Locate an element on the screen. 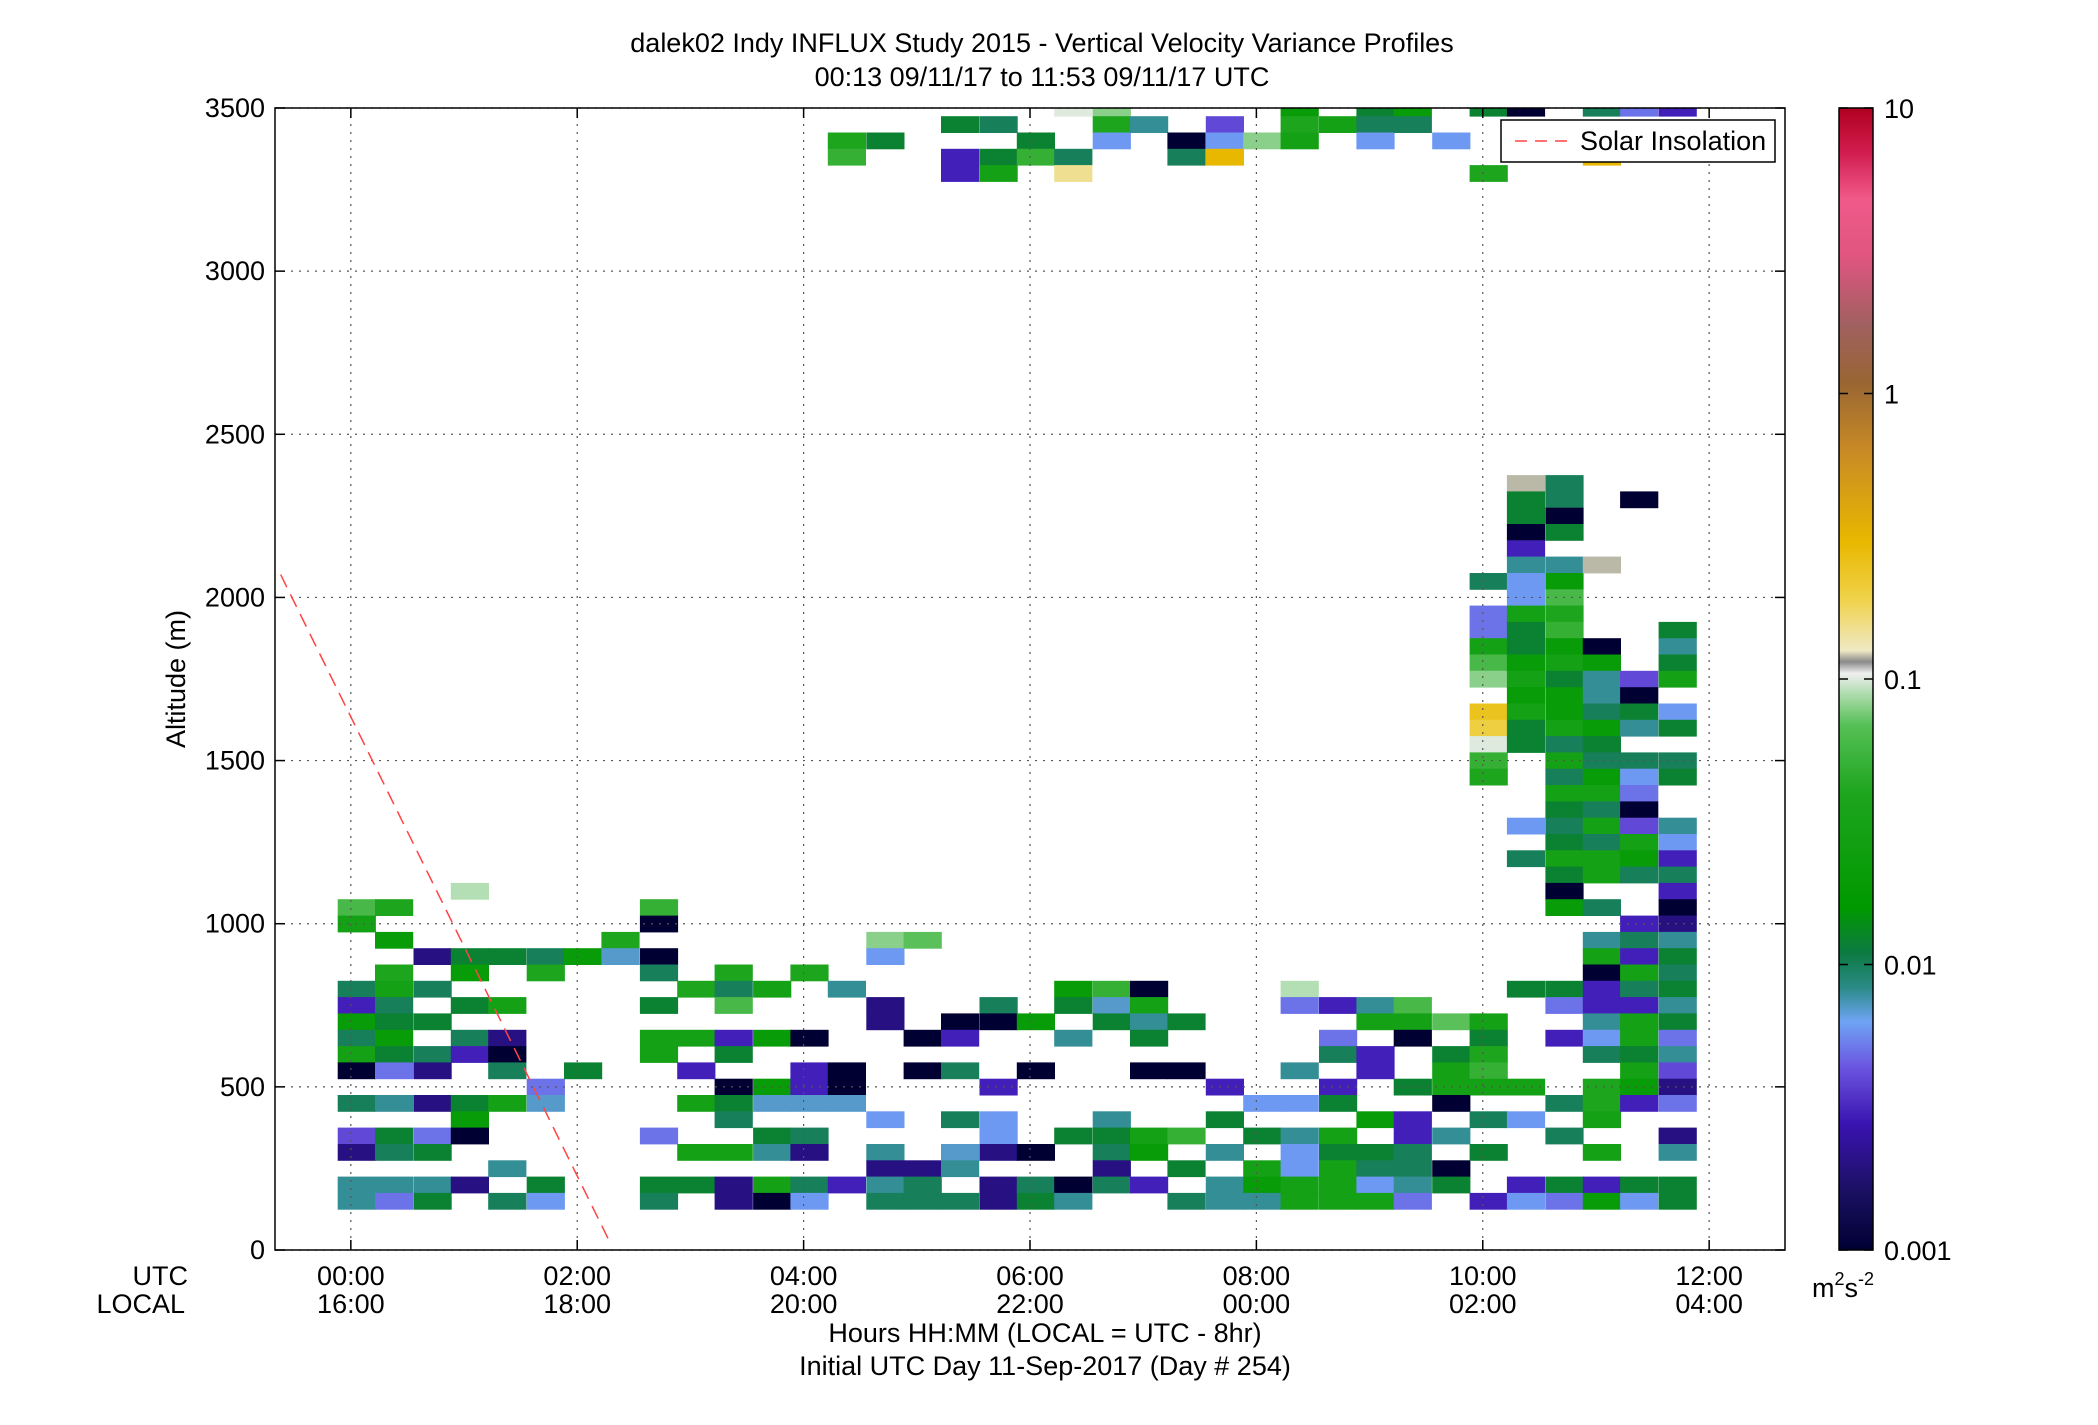  utc-row-label: UTC is located at coordinates (161, 1276).